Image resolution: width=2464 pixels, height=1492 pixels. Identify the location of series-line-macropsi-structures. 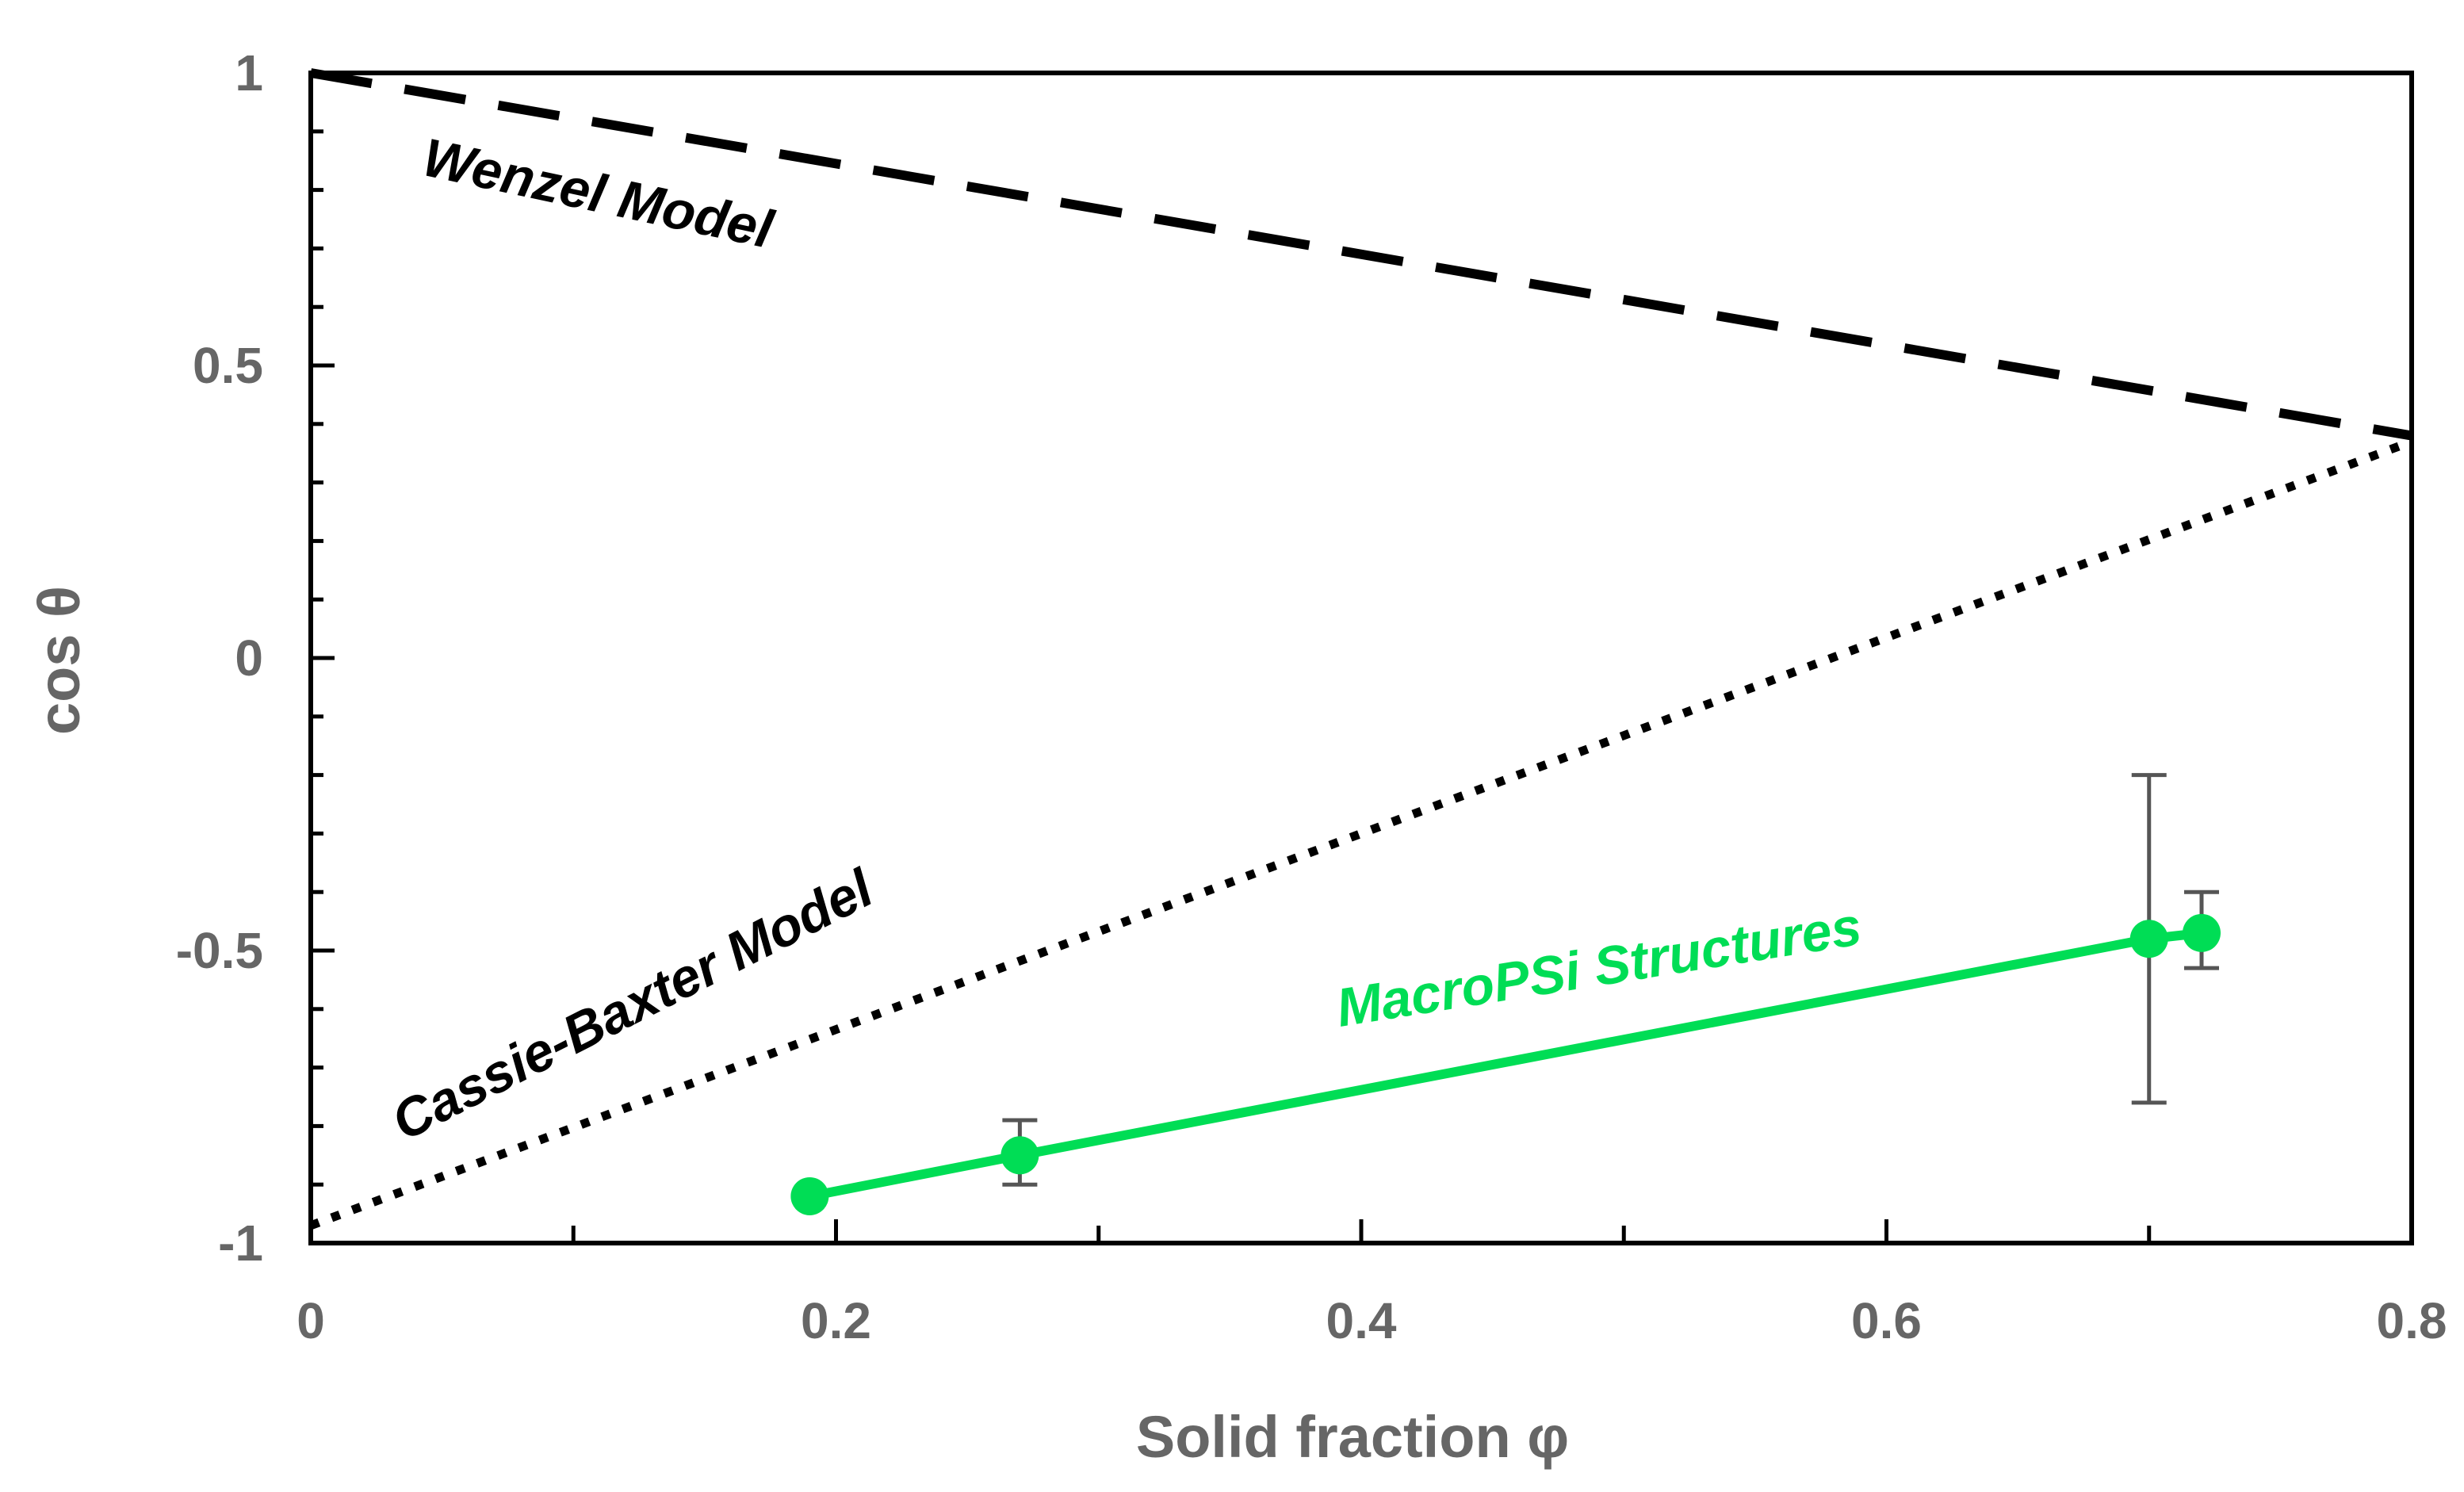
(1506, 1064).